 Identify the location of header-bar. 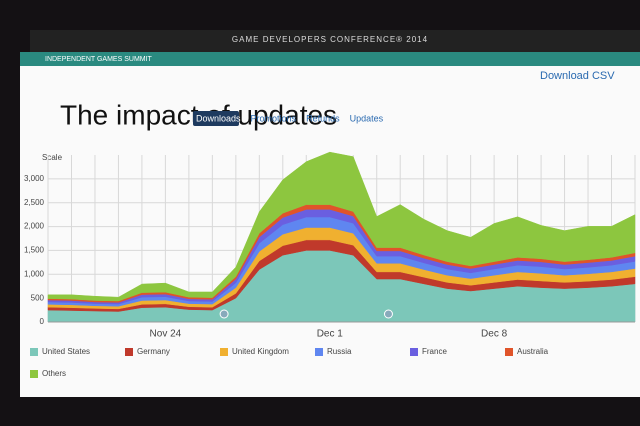
(335, 41).